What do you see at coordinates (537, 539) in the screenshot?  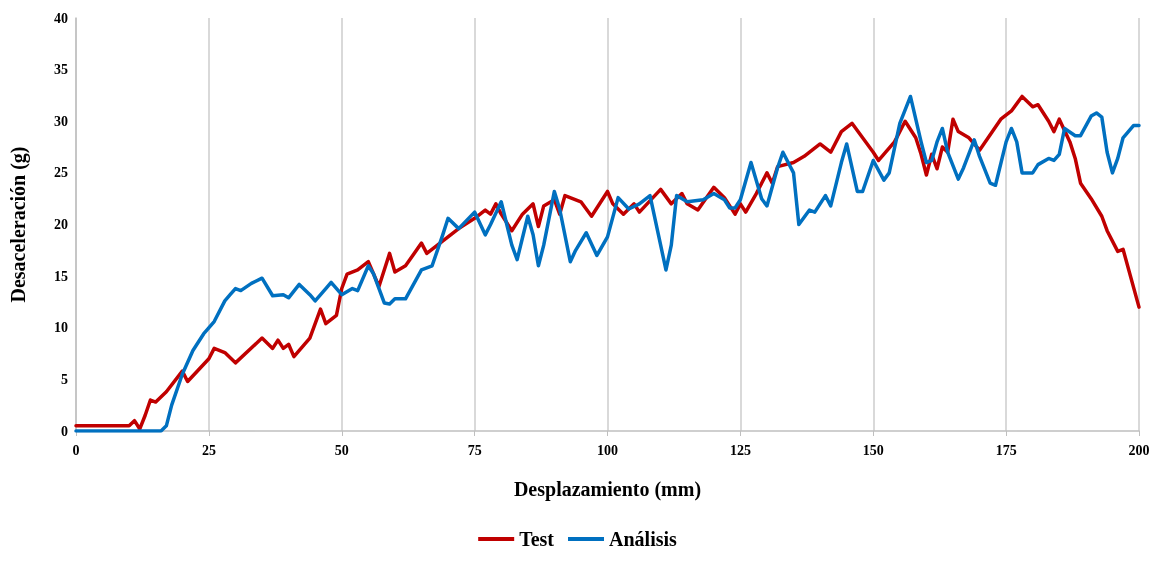 I see `legend-label: Test` at bounding box center [537, 539].